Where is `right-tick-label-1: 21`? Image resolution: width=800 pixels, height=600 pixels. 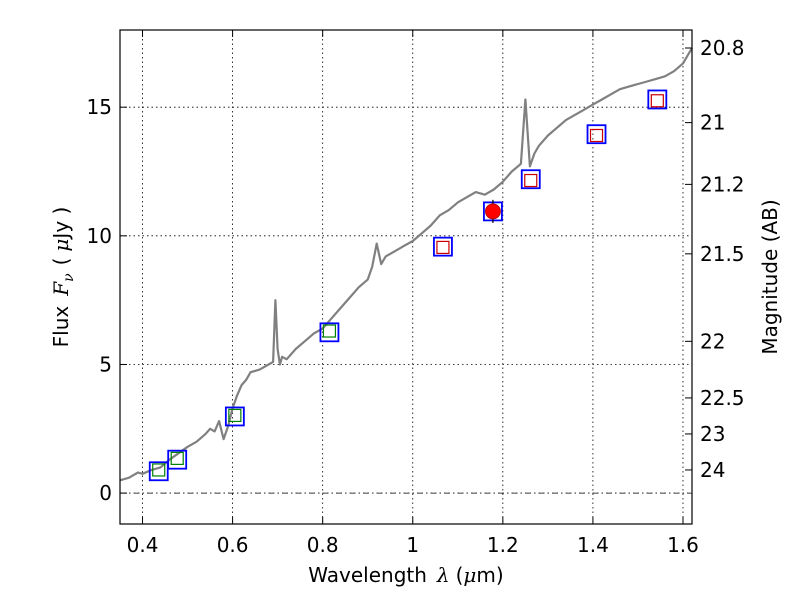 right-tick-label-1: 21 is located at coordinates (712, 123).